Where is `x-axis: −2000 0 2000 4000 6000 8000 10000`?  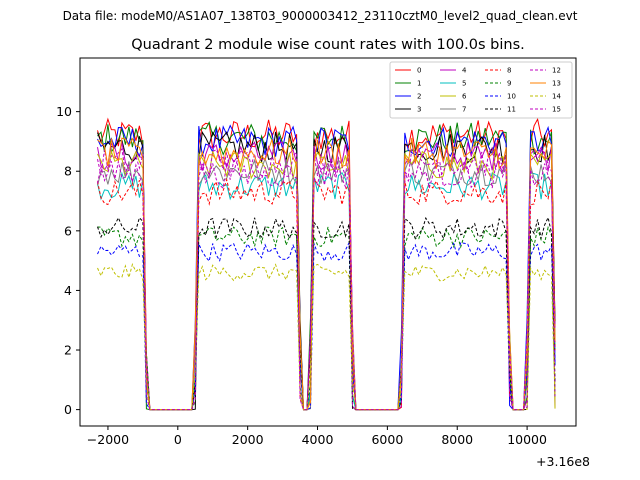
x-axis: −2000 0 2000 4000 6000 8000 10000 is located at coordinates (317, 436).